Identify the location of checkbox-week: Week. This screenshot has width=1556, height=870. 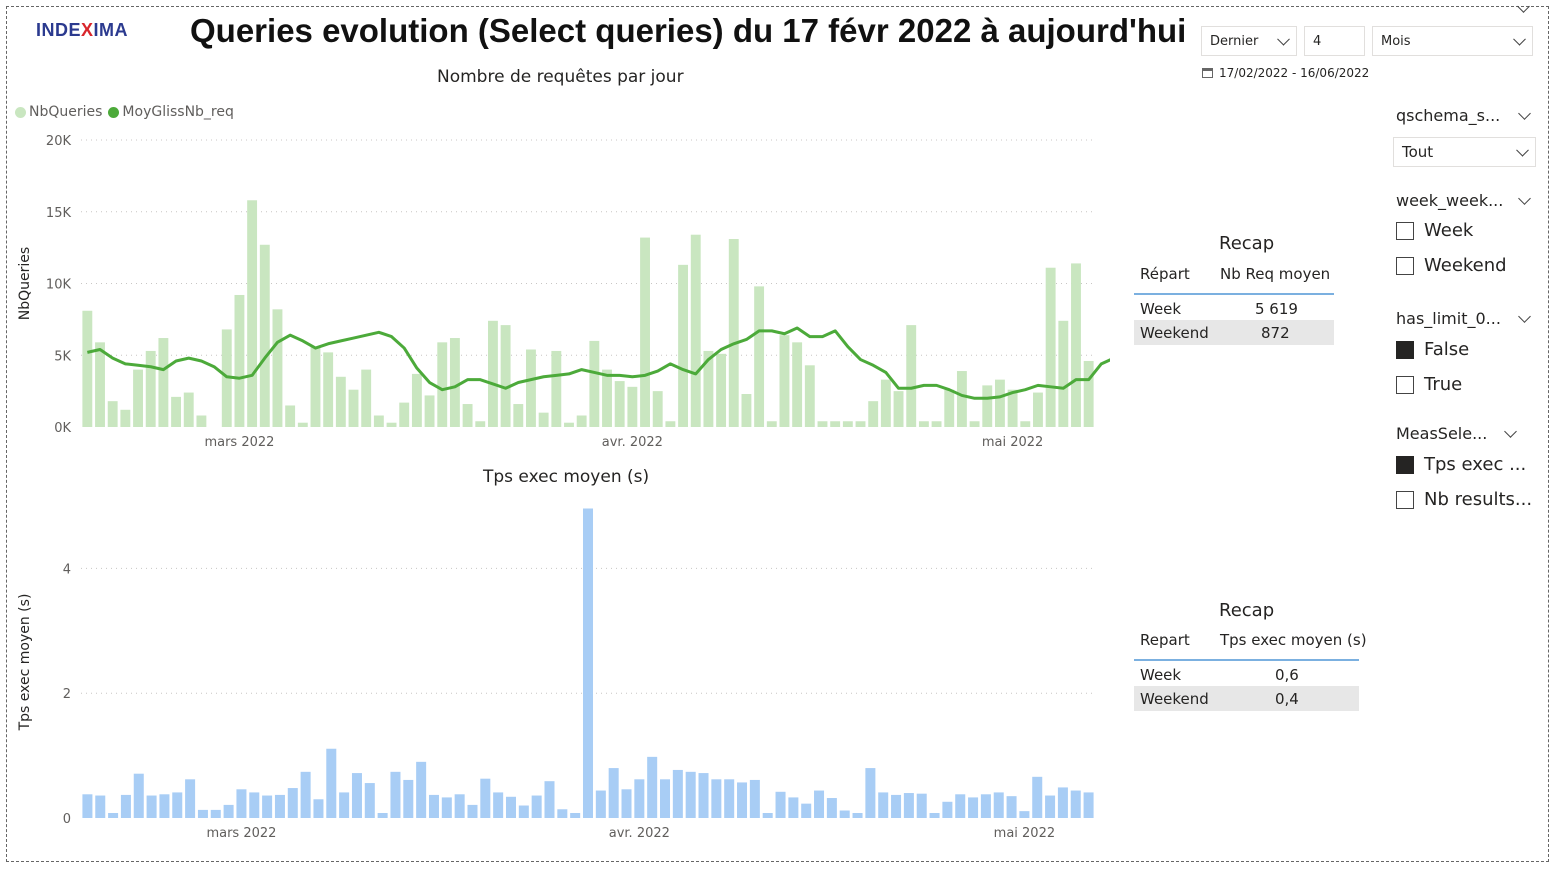
(1434, 230).